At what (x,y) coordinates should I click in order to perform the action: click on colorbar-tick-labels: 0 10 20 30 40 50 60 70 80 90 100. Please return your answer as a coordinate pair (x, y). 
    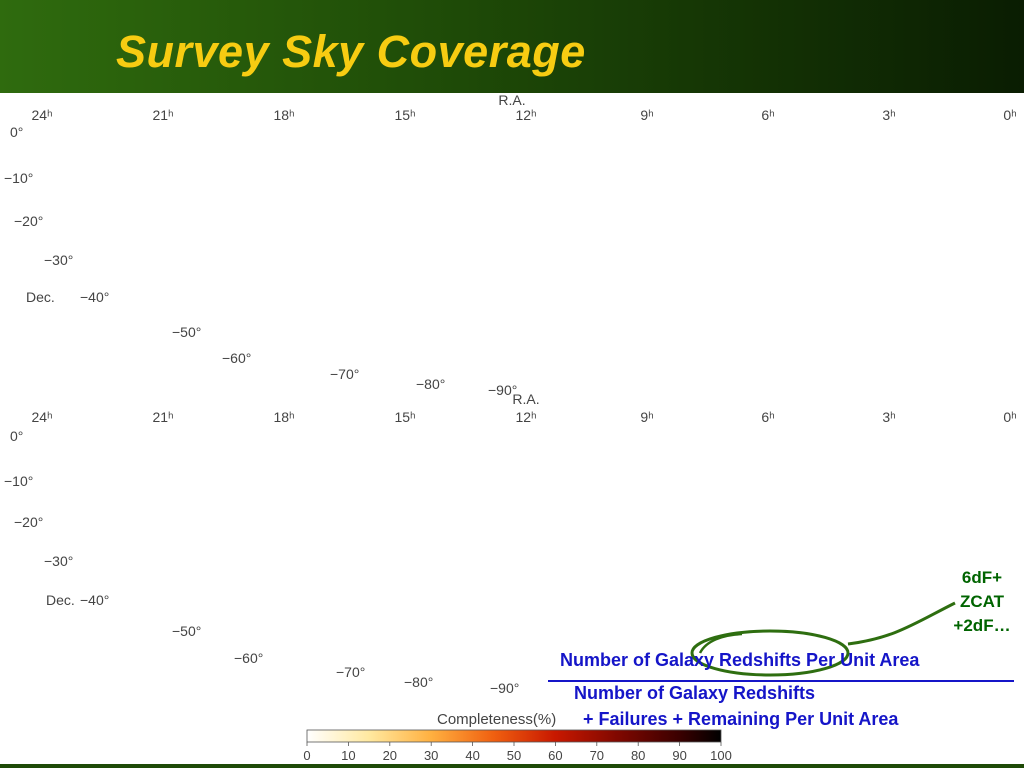
    Looking at the image, I should click on (517, 752).